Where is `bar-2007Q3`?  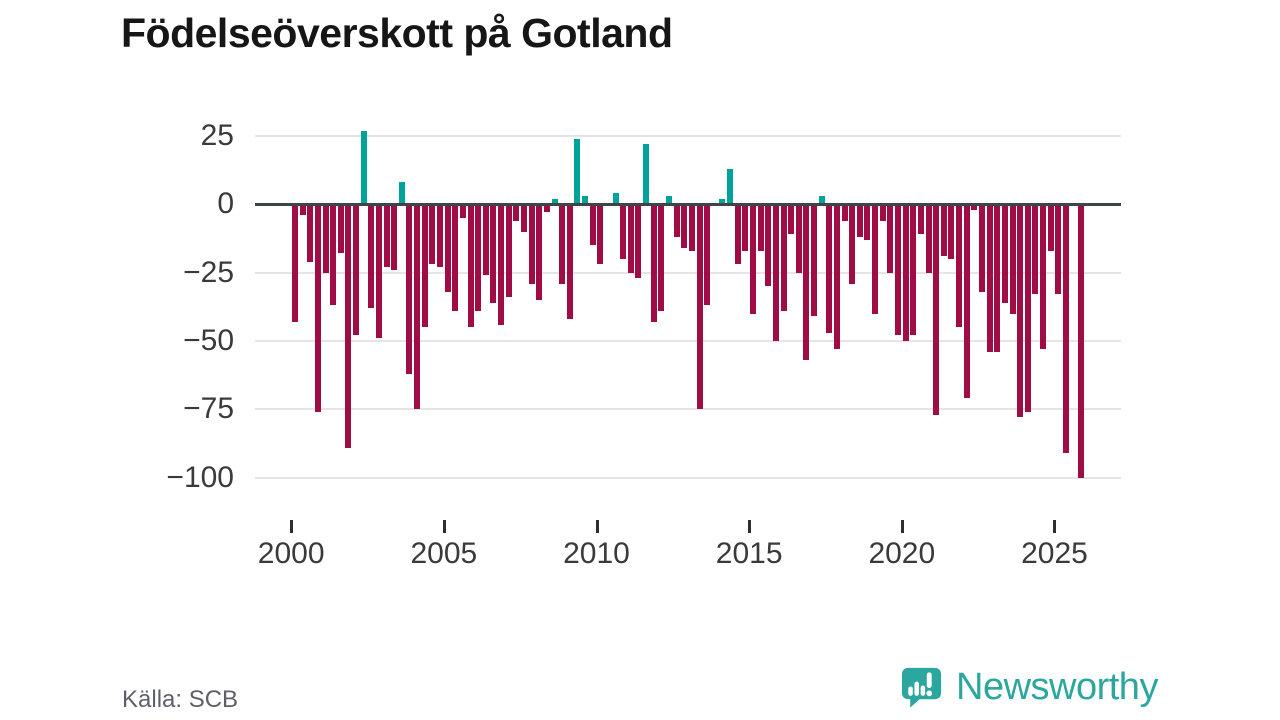 bar-2007Q3 is located at coordinates (523, 218).